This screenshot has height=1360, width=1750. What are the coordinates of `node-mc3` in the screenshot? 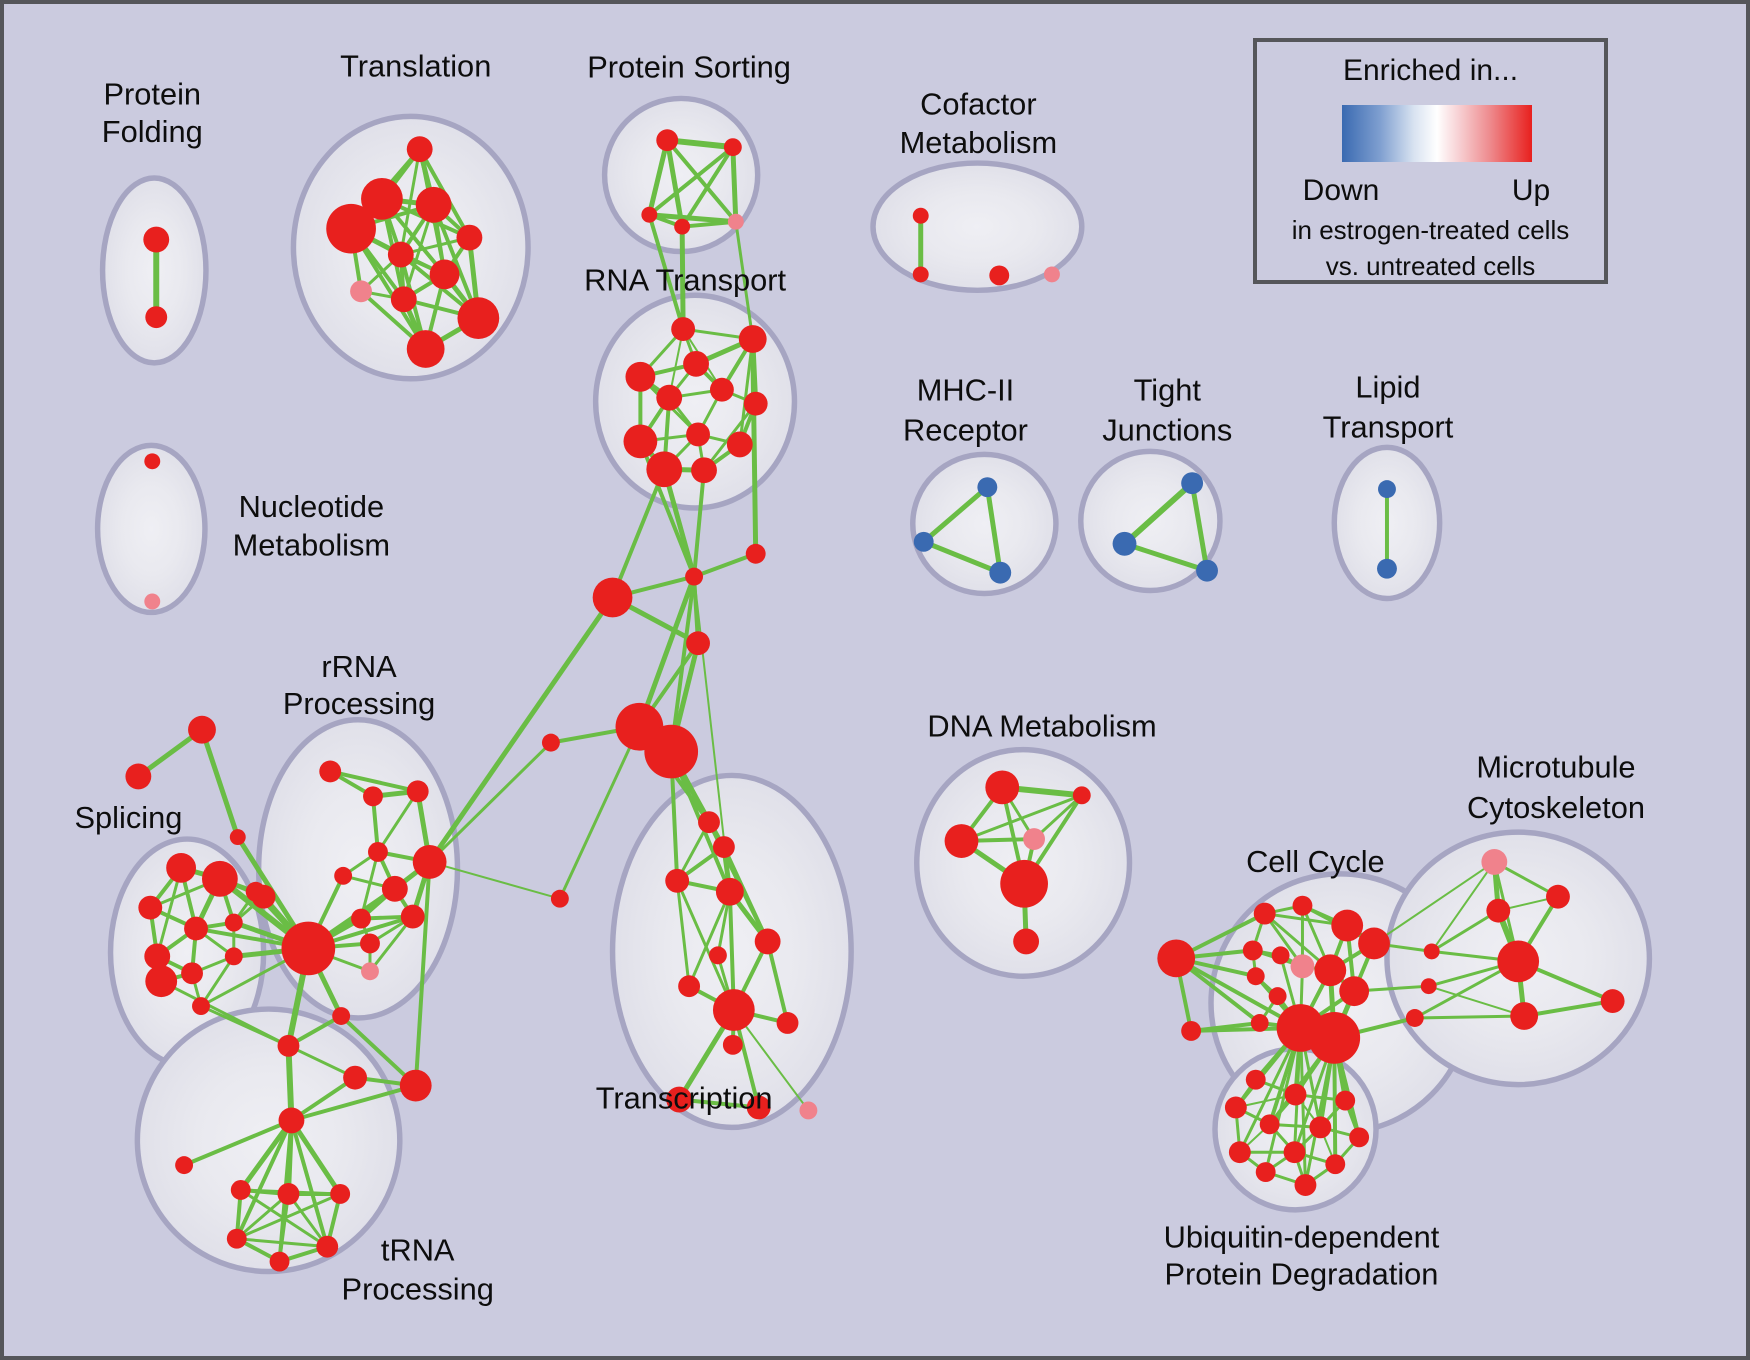 It's located at (1414, 1018).